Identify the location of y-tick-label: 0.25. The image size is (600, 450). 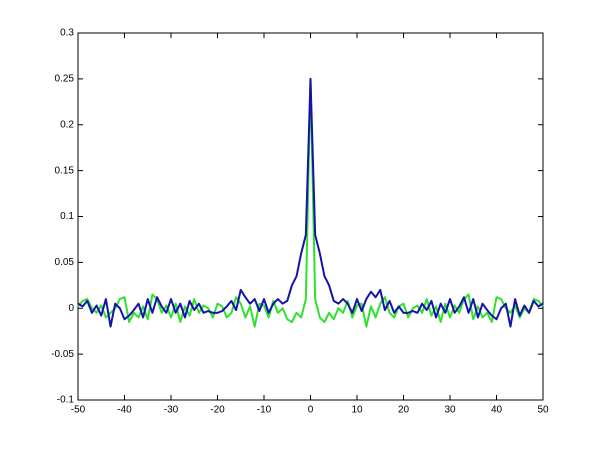
(65, 79).